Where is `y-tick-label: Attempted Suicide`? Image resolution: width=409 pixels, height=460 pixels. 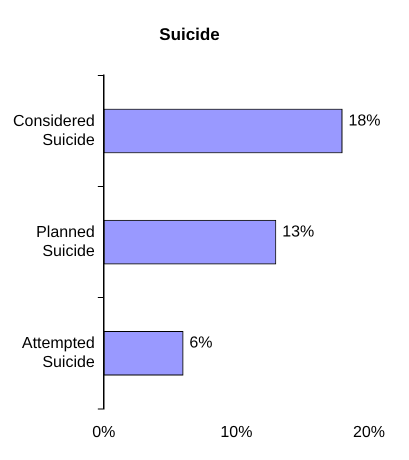 y-tick-label: Attempted Suicide is located at coordinates (58, 353).